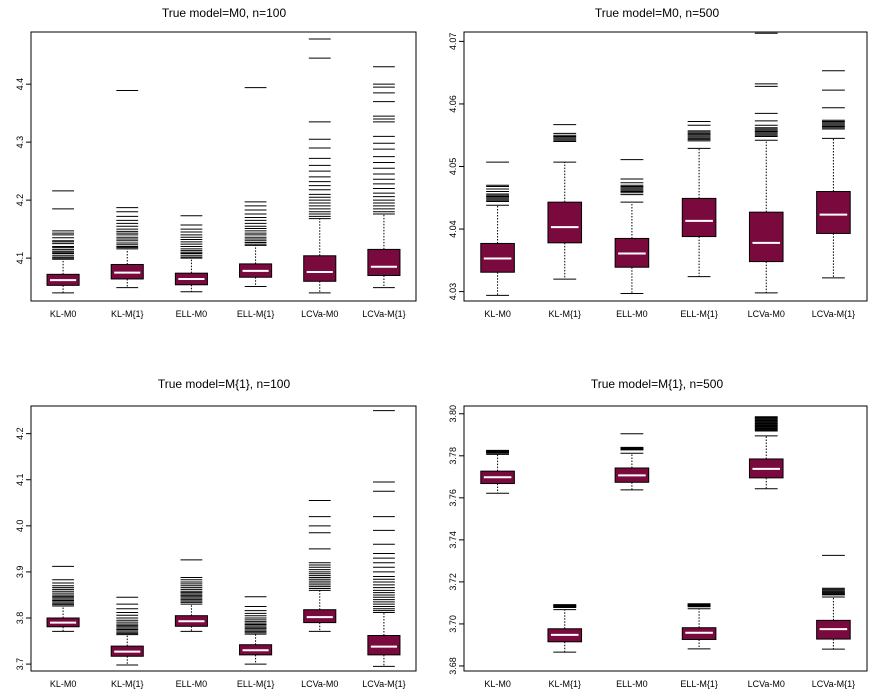 The width and height of the screenshot is (873, 691). Describe the element at coordinates (453, 167) in the screenshot. I see `y-tick-label: 4.05` at that location.